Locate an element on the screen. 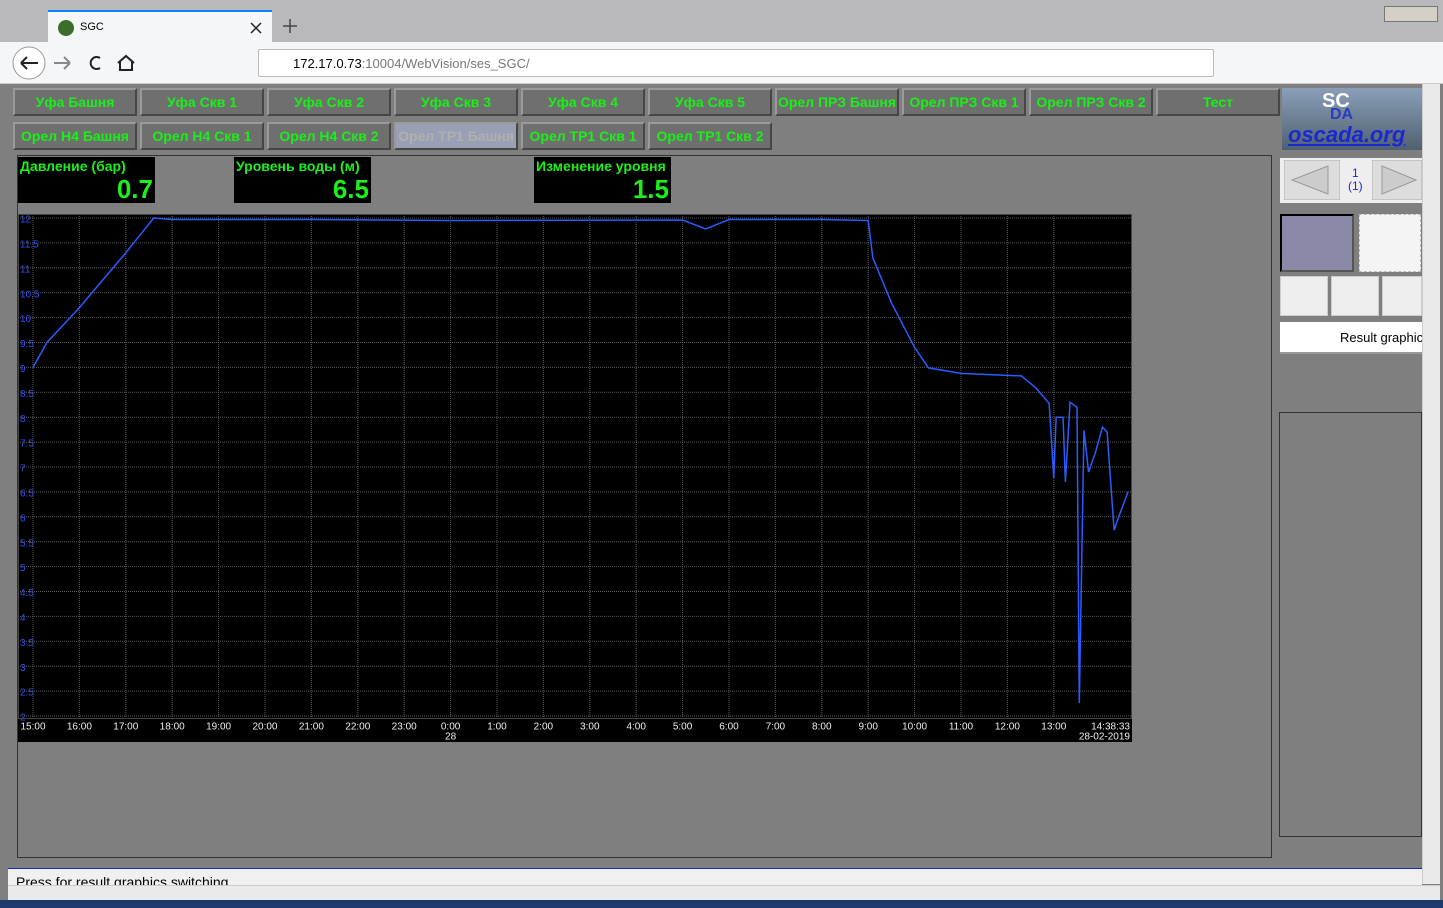 The image size is (1443, 908). x-tick-label: 9:00 is located at coordinates (868, 727).